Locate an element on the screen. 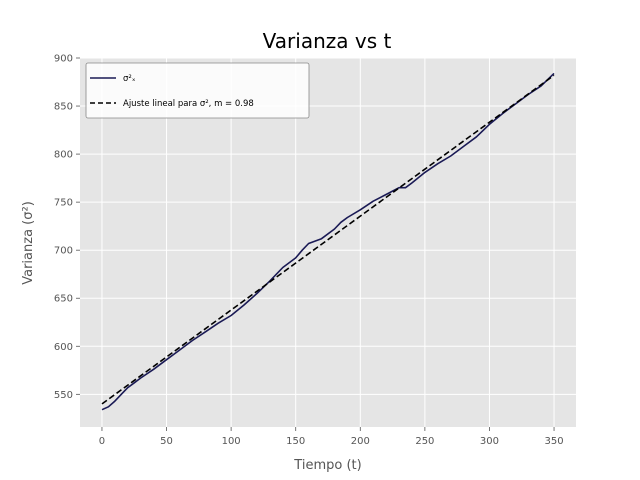  y-tick-label: 600 is located at coordinates (63, 347).